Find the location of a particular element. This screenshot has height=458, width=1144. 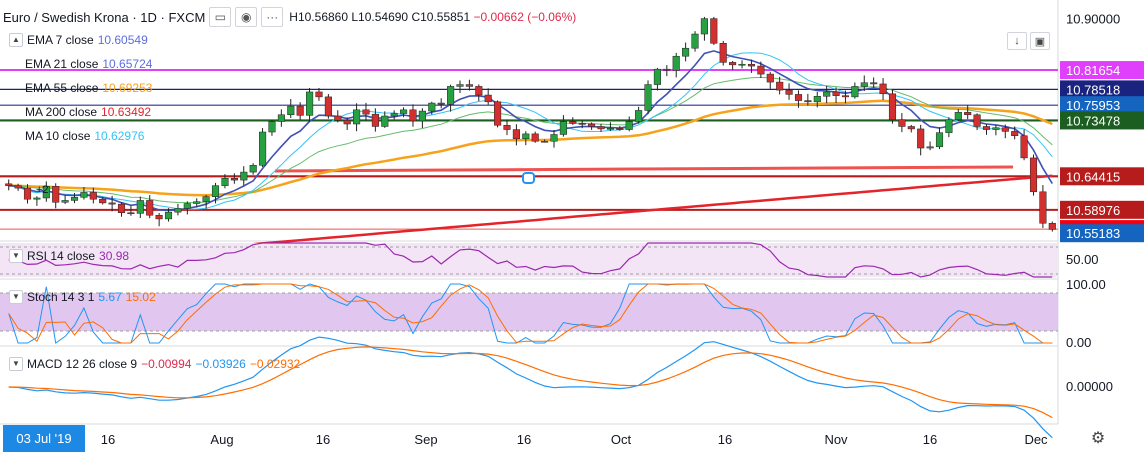

more-icon: ··· is located at coordinates (272, 17).